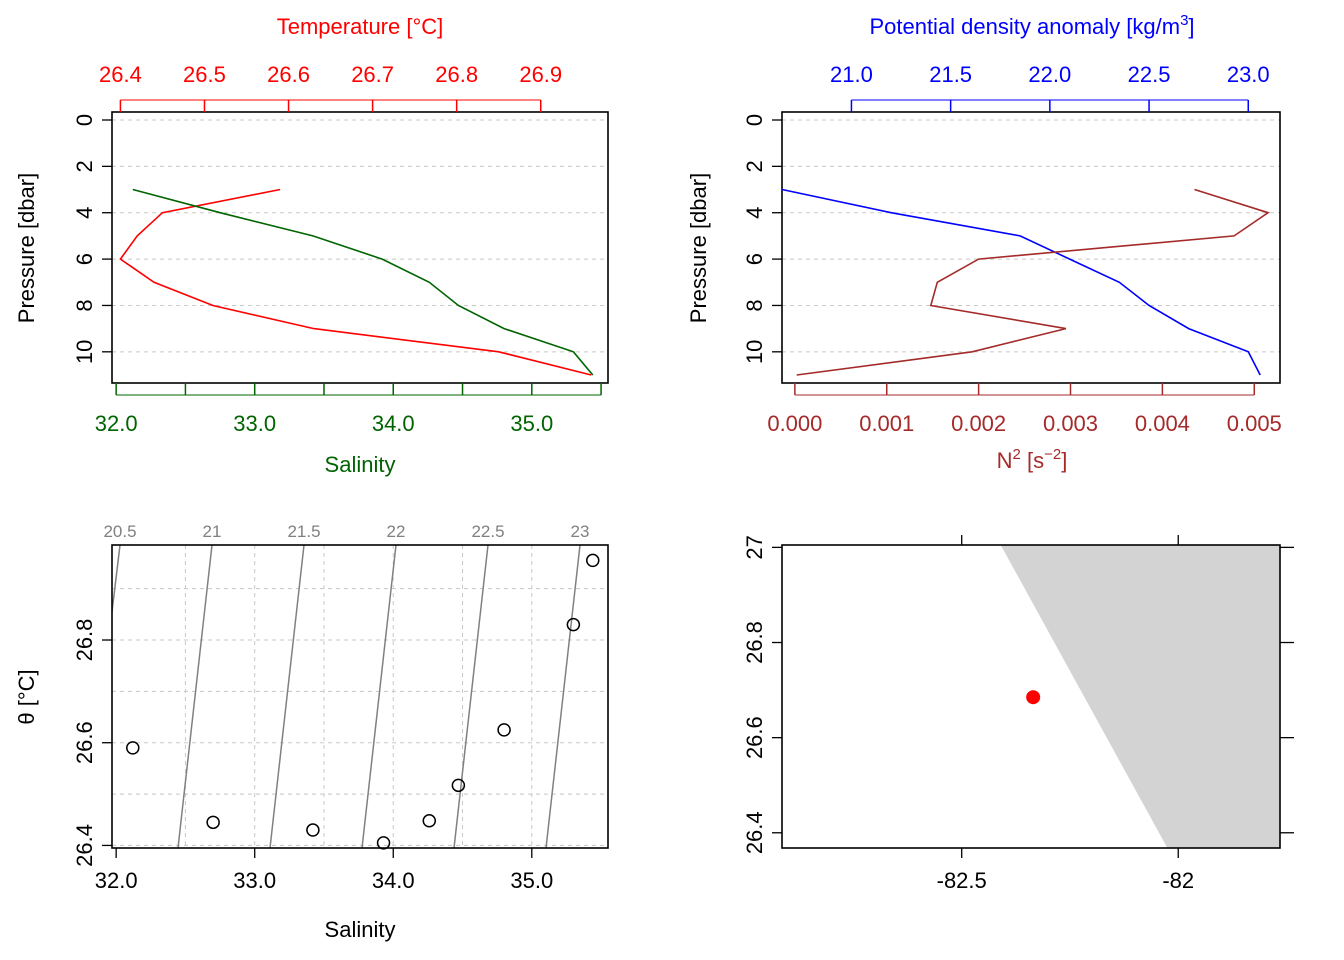 Image resolution: width=1344 pixels, height=960 pixels. Describe the element at coordinates (303, 531) in the screenshot. I see `isopycnal-label-21-5: 21.5` at that location.